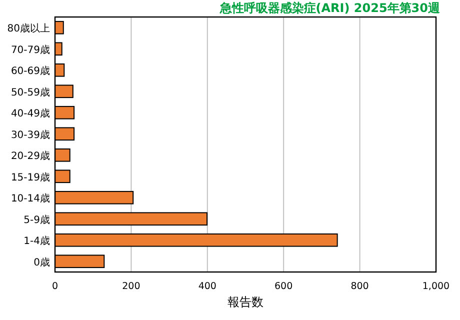 Image resolution: width=460 pixels, height=320 pixels. What do you see at coordinates (30, 71) in the screenshot?
I see `y-tick-label: 60-69歳` at bounding box center [30, 71].